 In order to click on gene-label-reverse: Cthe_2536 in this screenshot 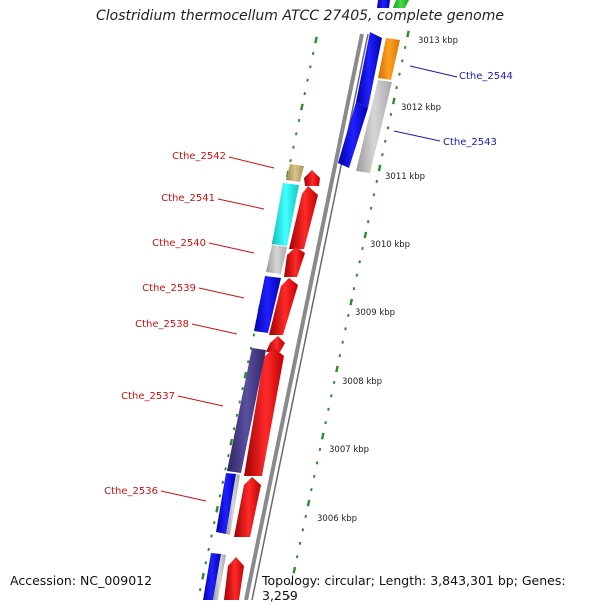, I will do `click(131, 491)`.